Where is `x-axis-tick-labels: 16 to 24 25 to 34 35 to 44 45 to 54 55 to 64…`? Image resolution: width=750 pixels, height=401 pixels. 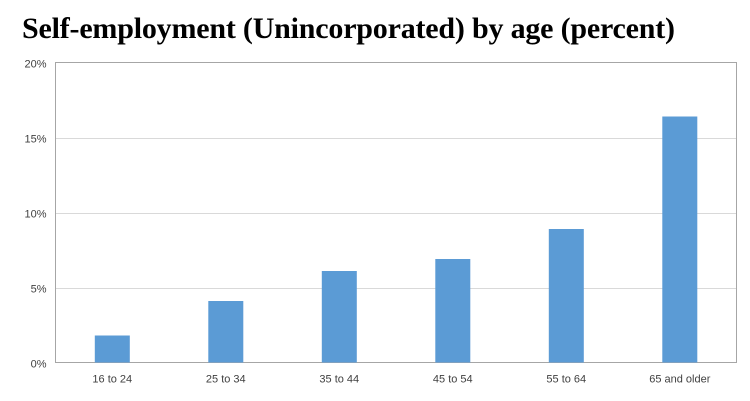 x-axis-tick-labels: 16 to 24 25 to 34 35 to 44 45 to 54 55 to 64… is located at coordinates (401, 380).